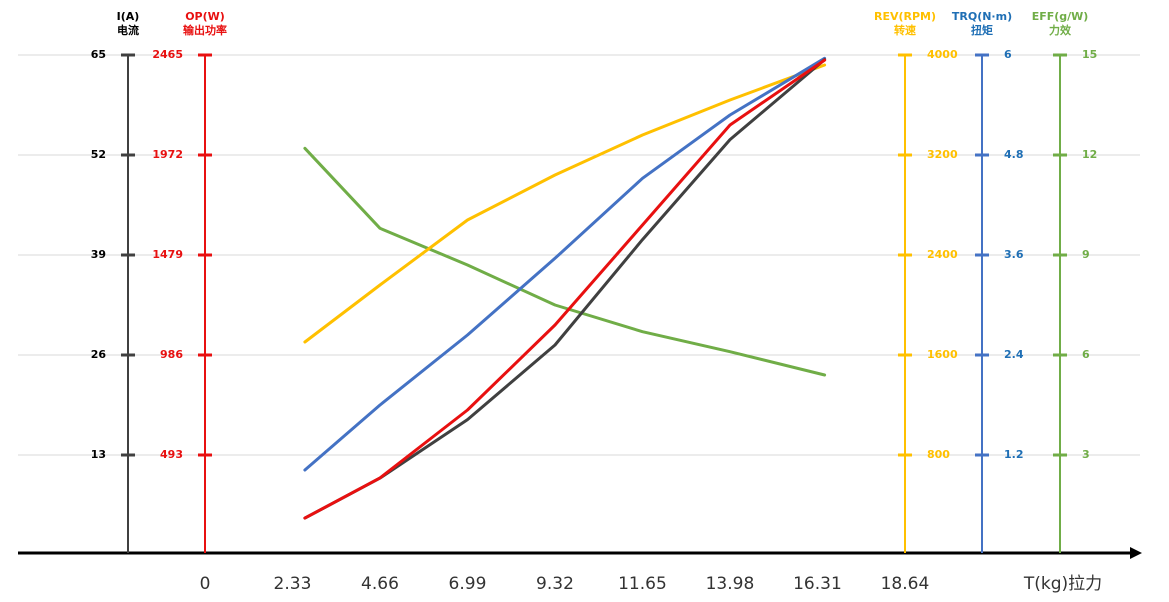 This screenshot has width=1169, height=602. I want to click on x-tick-label: 11.65, so click(642, 584).